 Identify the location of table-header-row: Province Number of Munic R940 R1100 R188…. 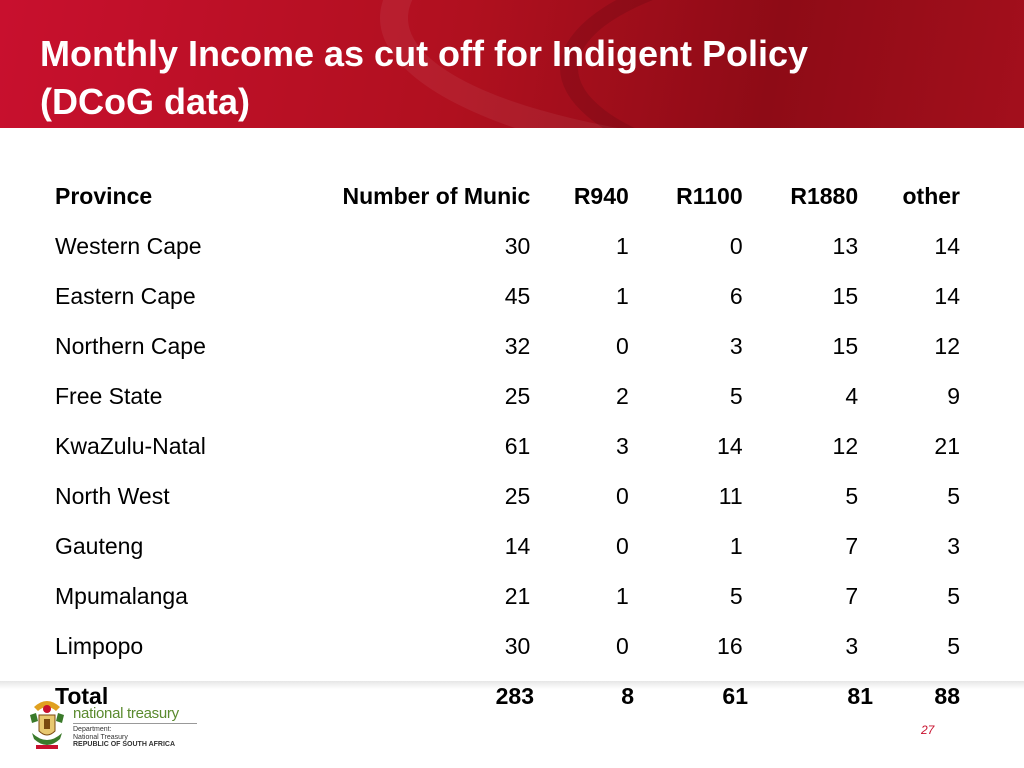
(508, 196).